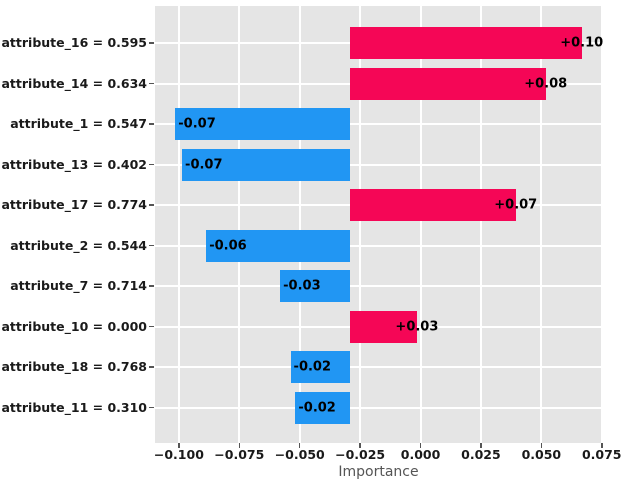 The width and height of the screenshot is (625, 487). What do you see at coordinates (302, 286) in the screenshot?
I see `bar-value-label: -0.03` at bounding box center [302, 286].